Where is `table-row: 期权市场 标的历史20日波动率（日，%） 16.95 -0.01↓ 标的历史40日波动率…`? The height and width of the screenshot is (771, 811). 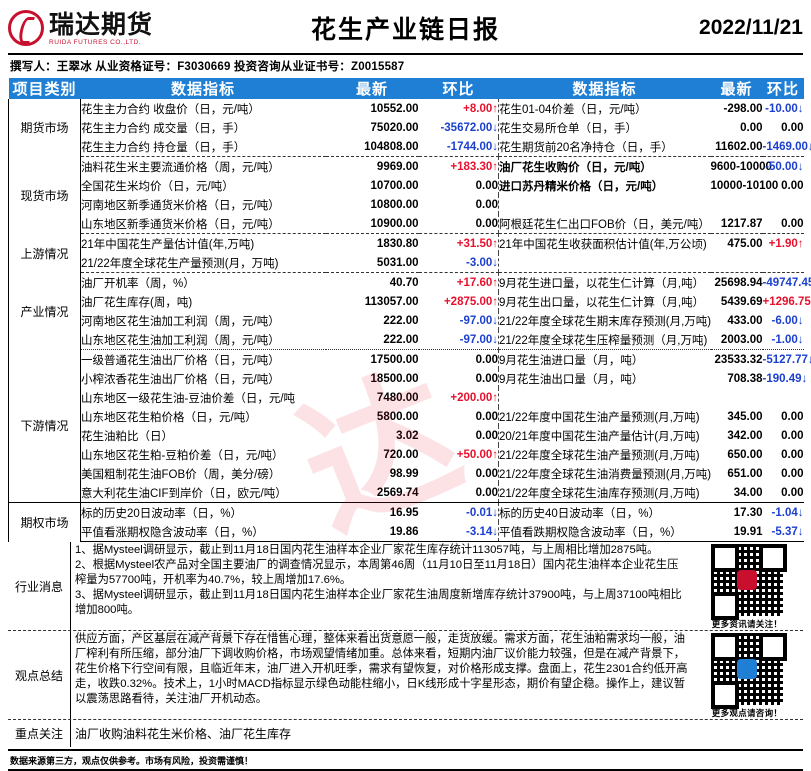 table-row: 期权市场 标的历史20日波动率（日，%） 16.95 -0.01↓ 标的历史40日波动率… is located at coordinates (406, 522).